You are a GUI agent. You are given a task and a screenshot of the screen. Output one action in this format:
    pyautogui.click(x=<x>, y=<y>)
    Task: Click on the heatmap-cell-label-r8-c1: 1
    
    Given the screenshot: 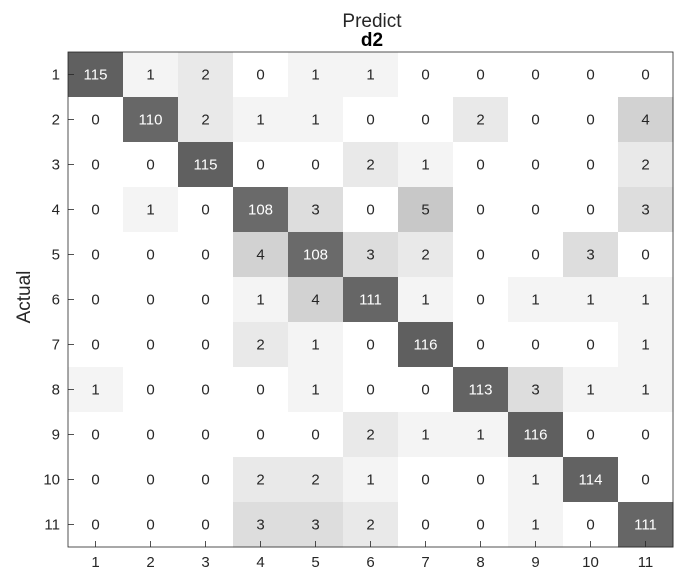 What is the action you would take?
    pyautogui.click(x=95, y=390)
    